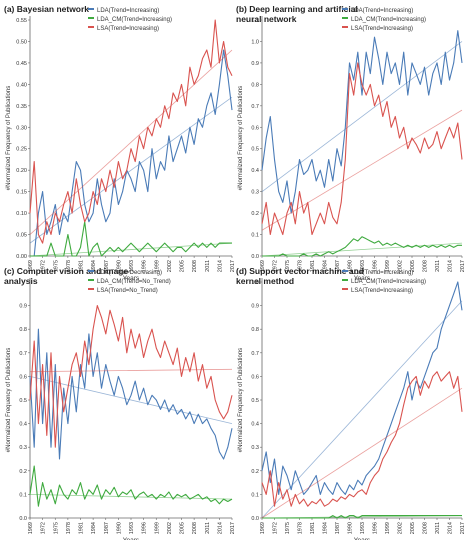 Image resolution: width=467 pixels, height=540 pixels. Describe the element at coordinates (266, 19) in the screenshot. I see `chart-title-line: neural network` at that location.